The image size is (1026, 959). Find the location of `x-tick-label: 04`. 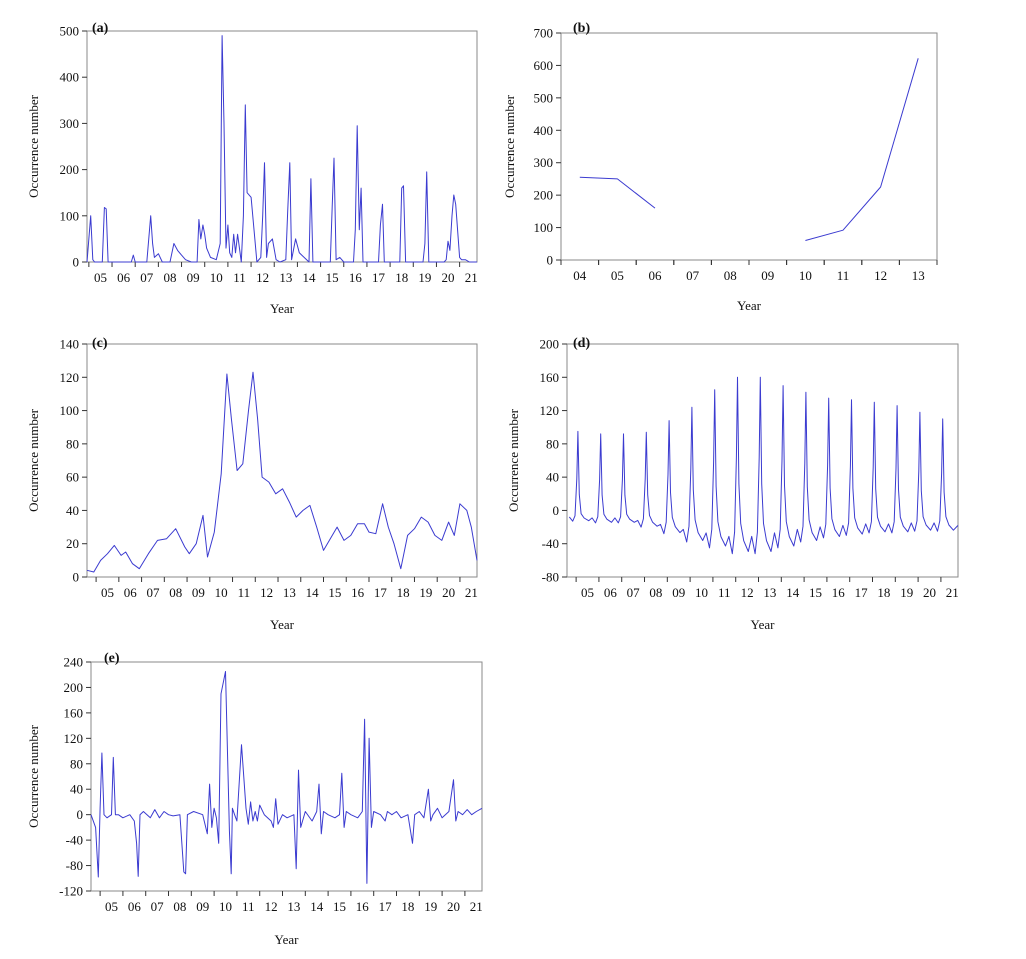

x-tick-label: 04 is located at coordinates (580, 275).